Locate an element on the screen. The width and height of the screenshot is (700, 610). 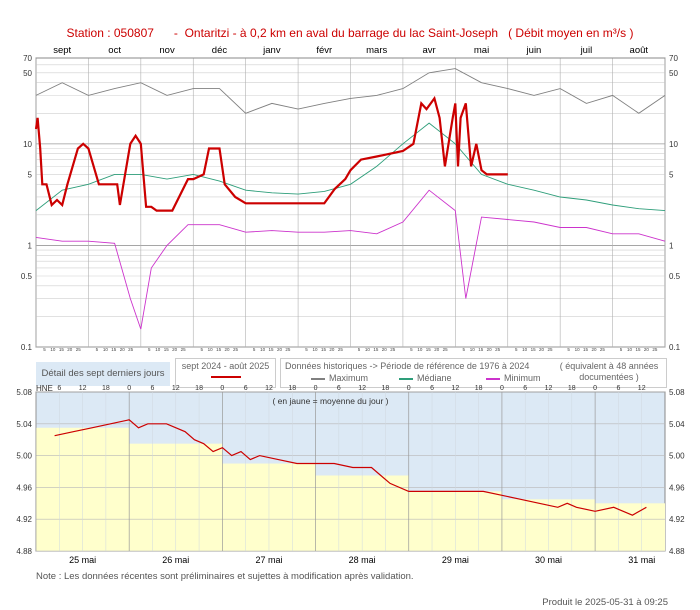
y-tick-label-right: 0.1 is located at coordinates (675, 347).